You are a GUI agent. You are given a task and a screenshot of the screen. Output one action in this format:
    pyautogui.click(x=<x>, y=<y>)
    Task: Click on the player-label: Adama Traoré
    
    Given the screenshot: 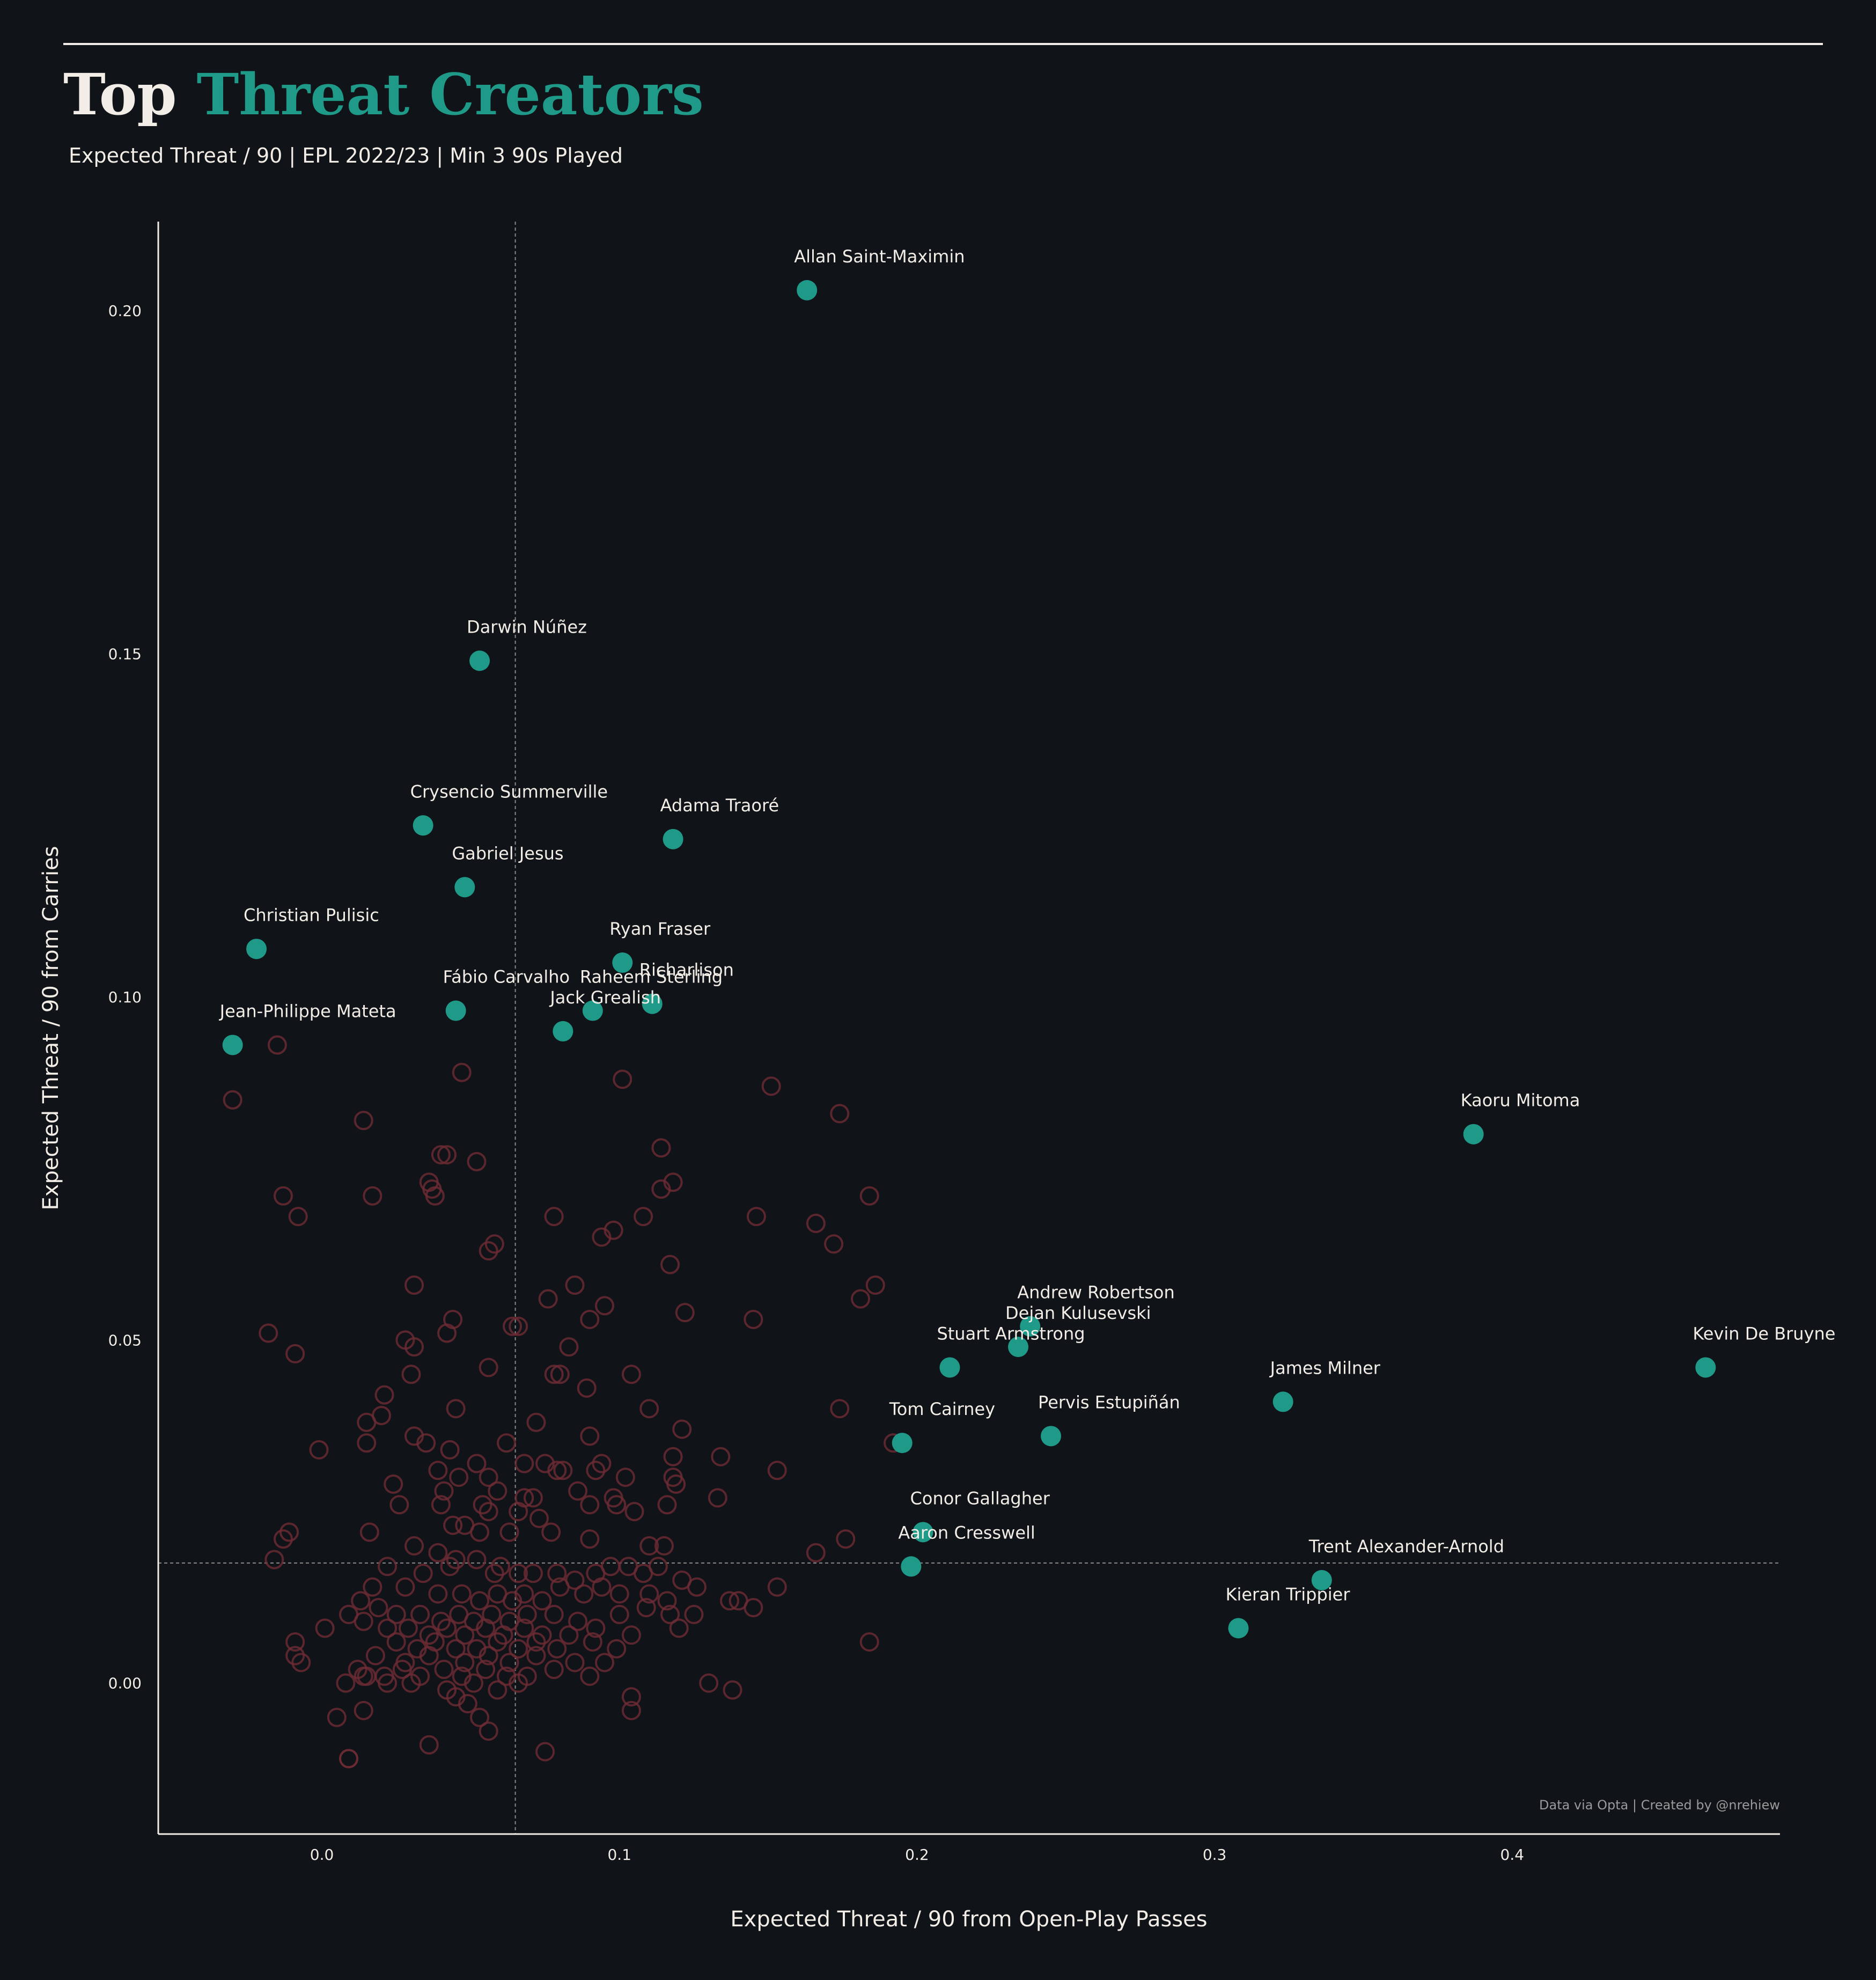 What is the action you would take?
    pyautogui.click(x=719, y=805)
    